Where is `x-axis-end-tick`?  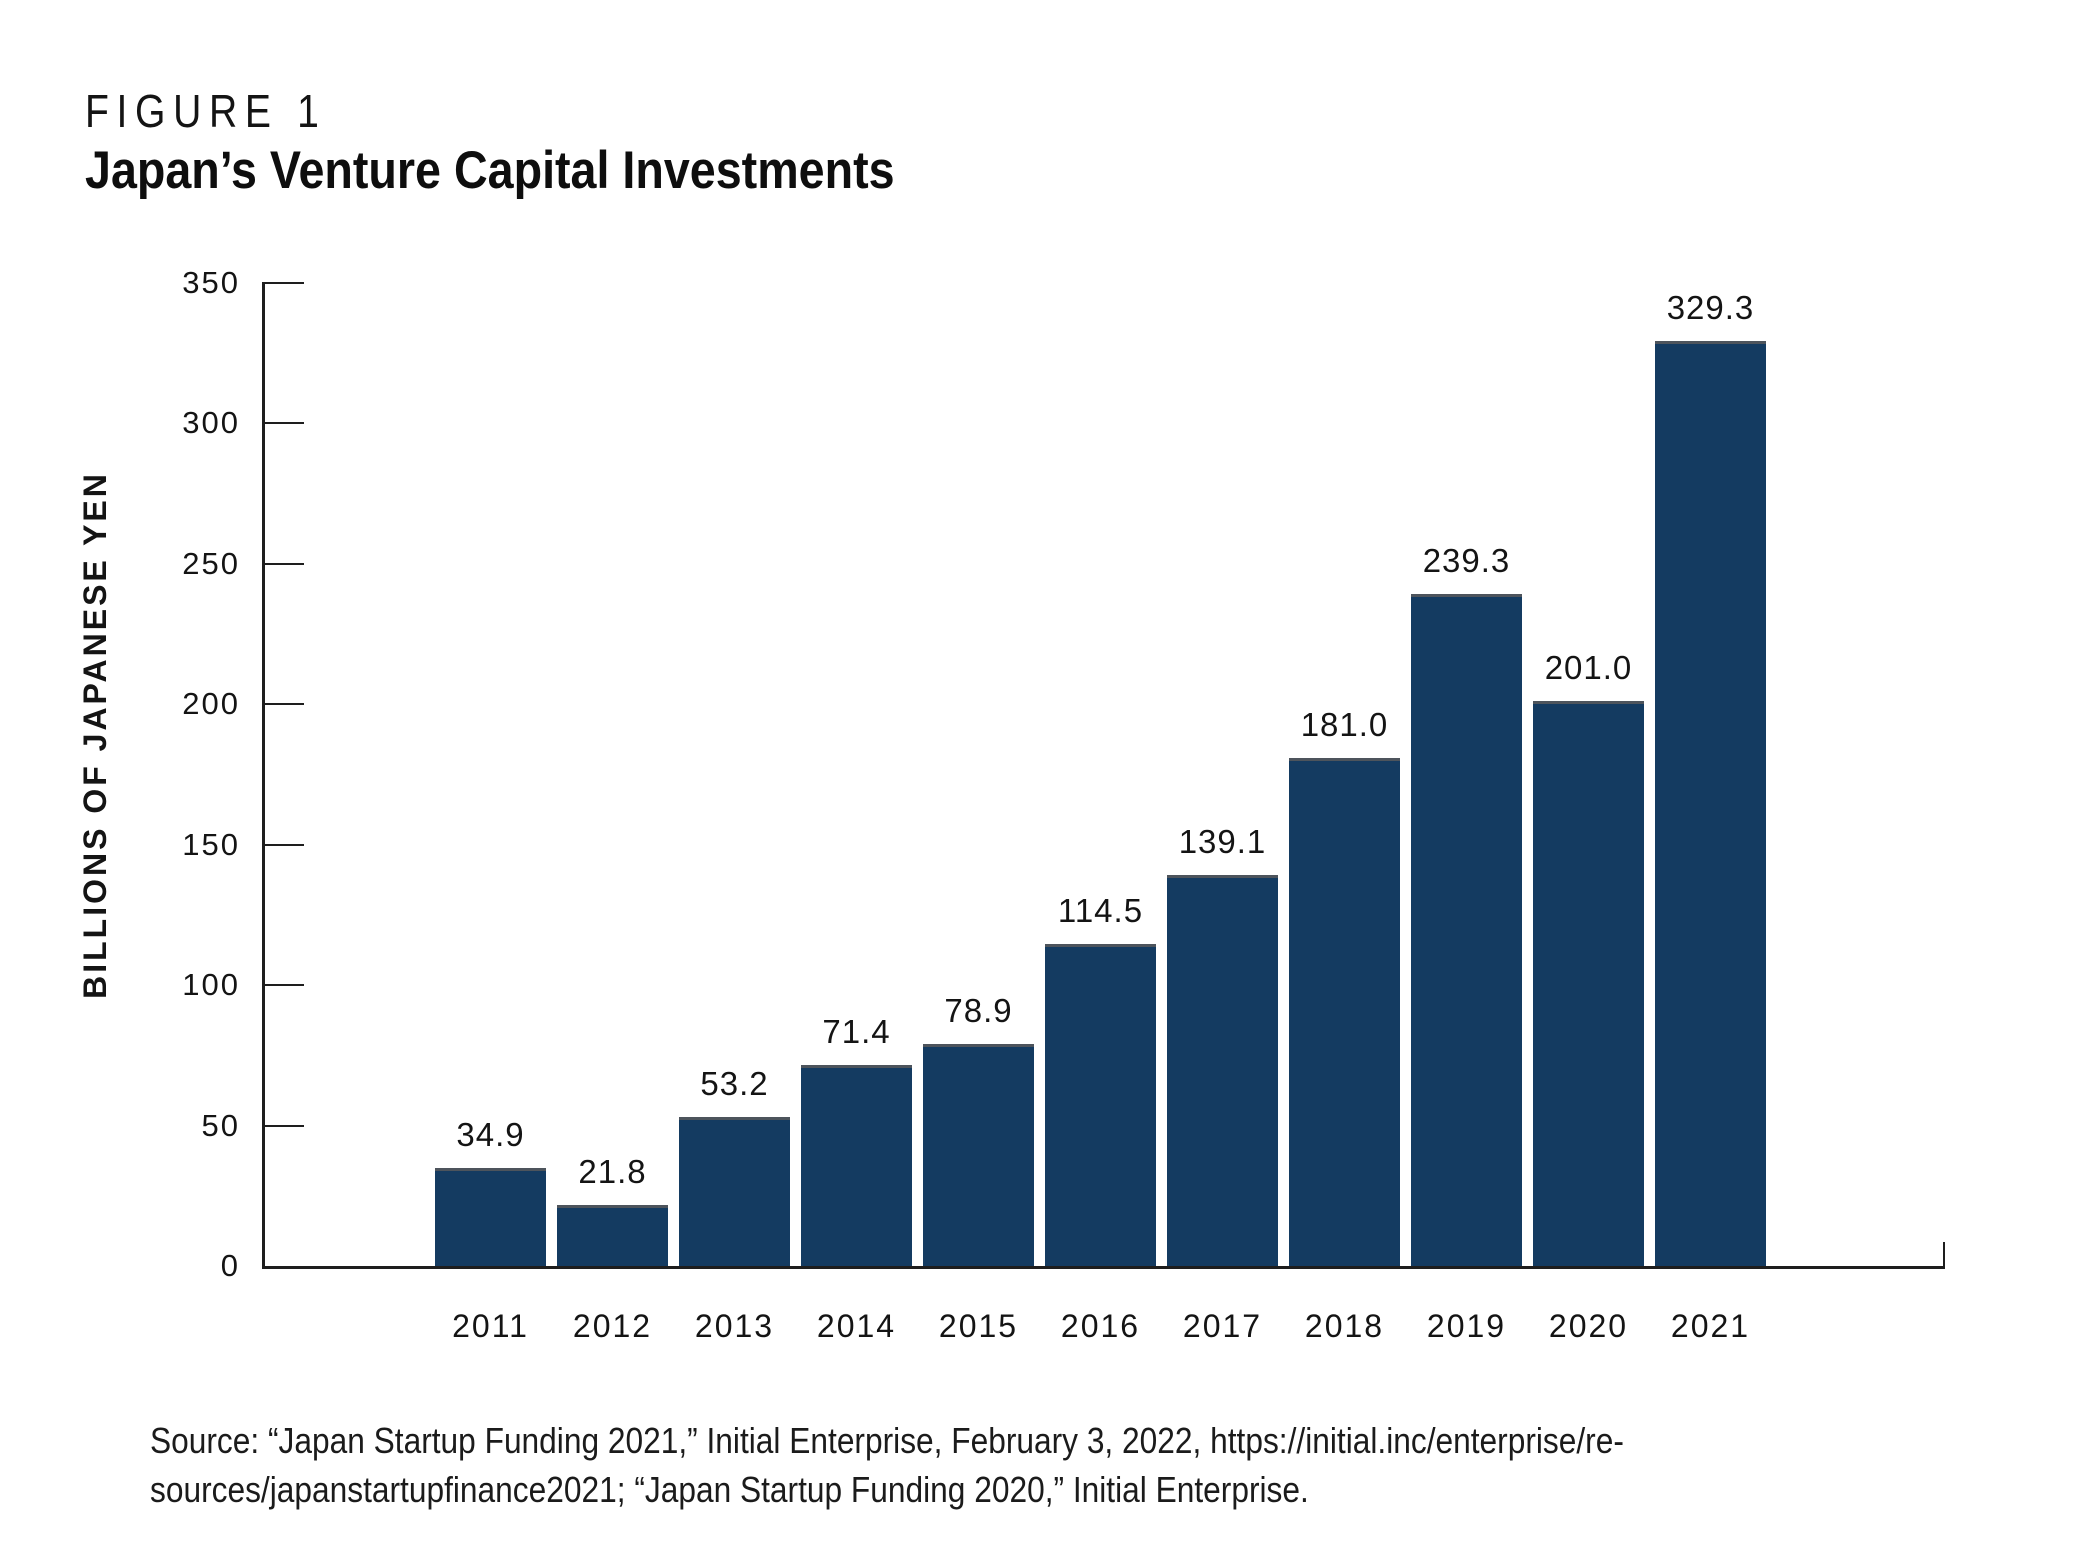 x-axis-end-tick is located at coordinates (1944, 1254).